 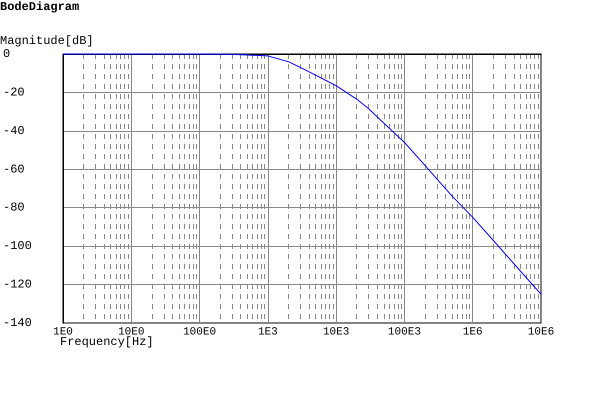 What do you see at coordinates (14, 169) in the screenshot?
I see `y-tick-label: -60` at bounding box center [14, 169].